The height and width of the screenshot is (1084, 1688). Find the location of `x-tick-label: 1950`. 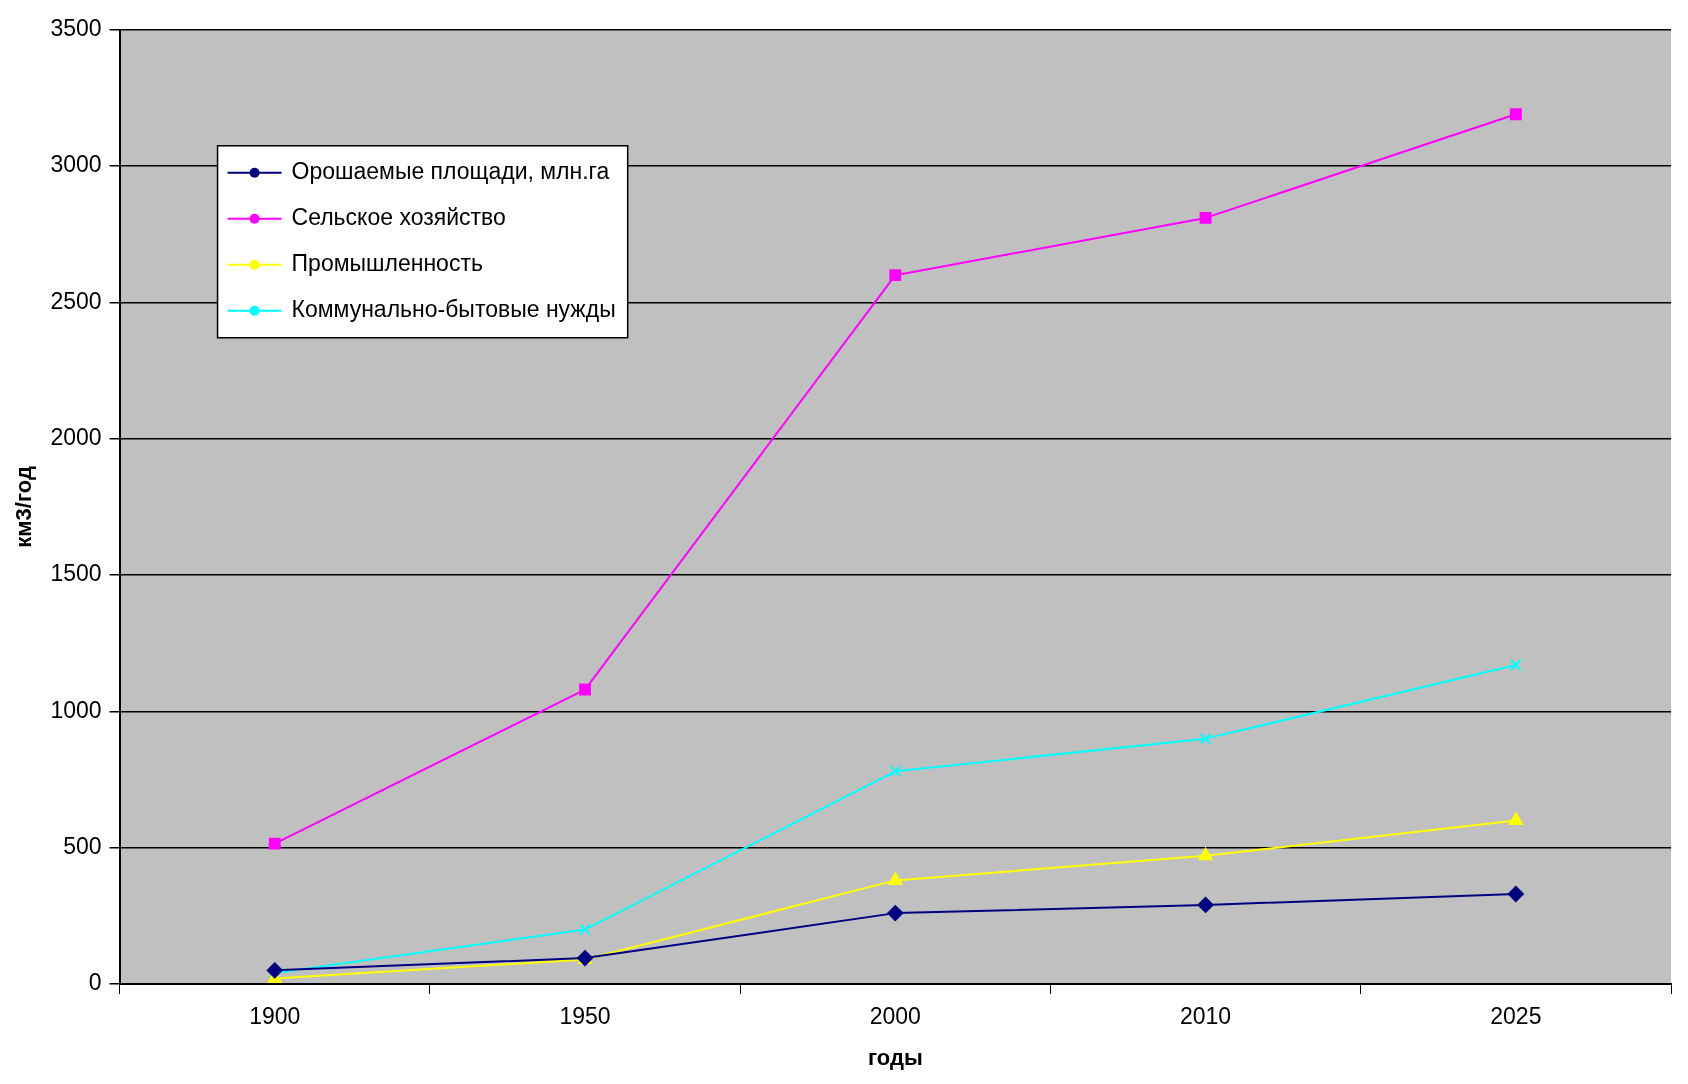

x-tick-label: 1950 is located at coordinates (585, 1016).